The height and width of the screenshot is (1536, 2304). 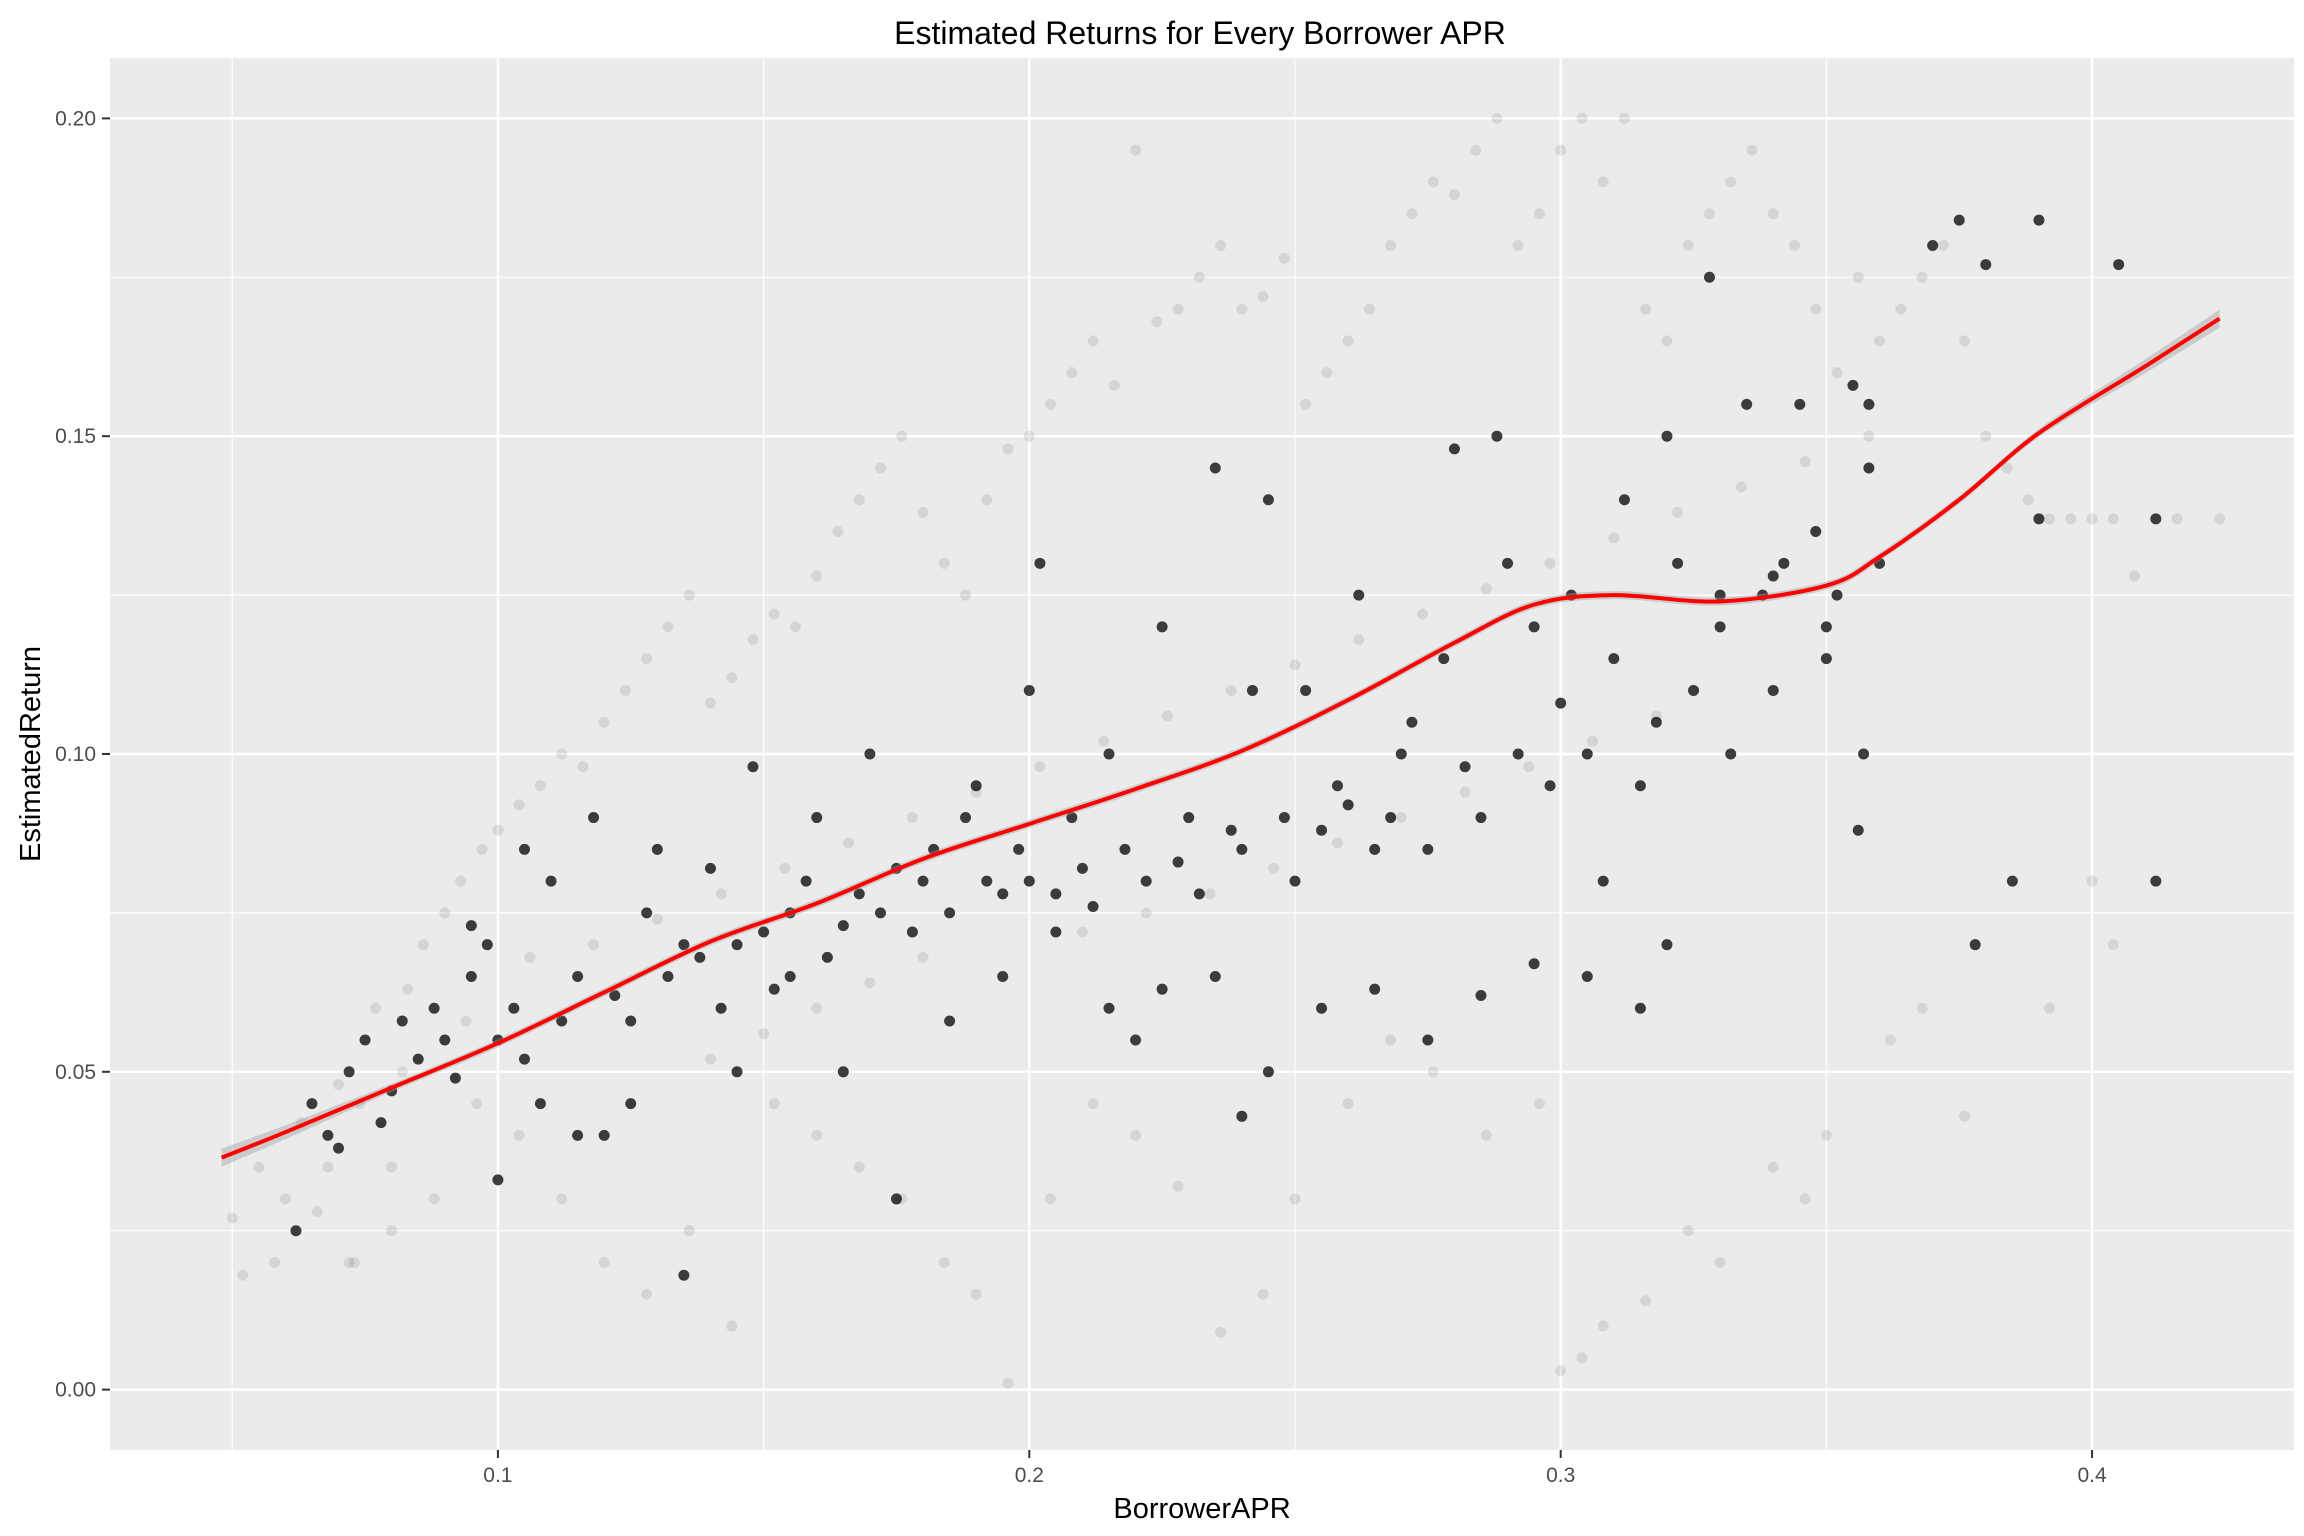 I want to click on y-axis-ticks: 0.00 0.05 0.10 0.15 0.20, so click(x=82, y=754).